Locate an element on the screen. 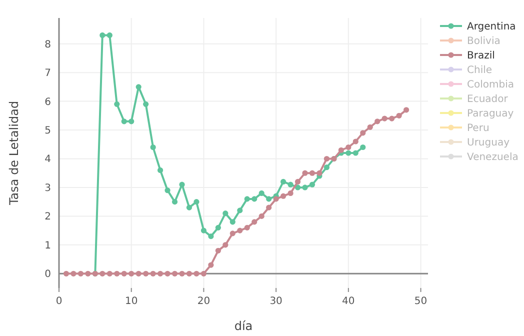 This screenshot has width=524, height=336. y-tick-label: 7 is located at coordinates (47, 74).